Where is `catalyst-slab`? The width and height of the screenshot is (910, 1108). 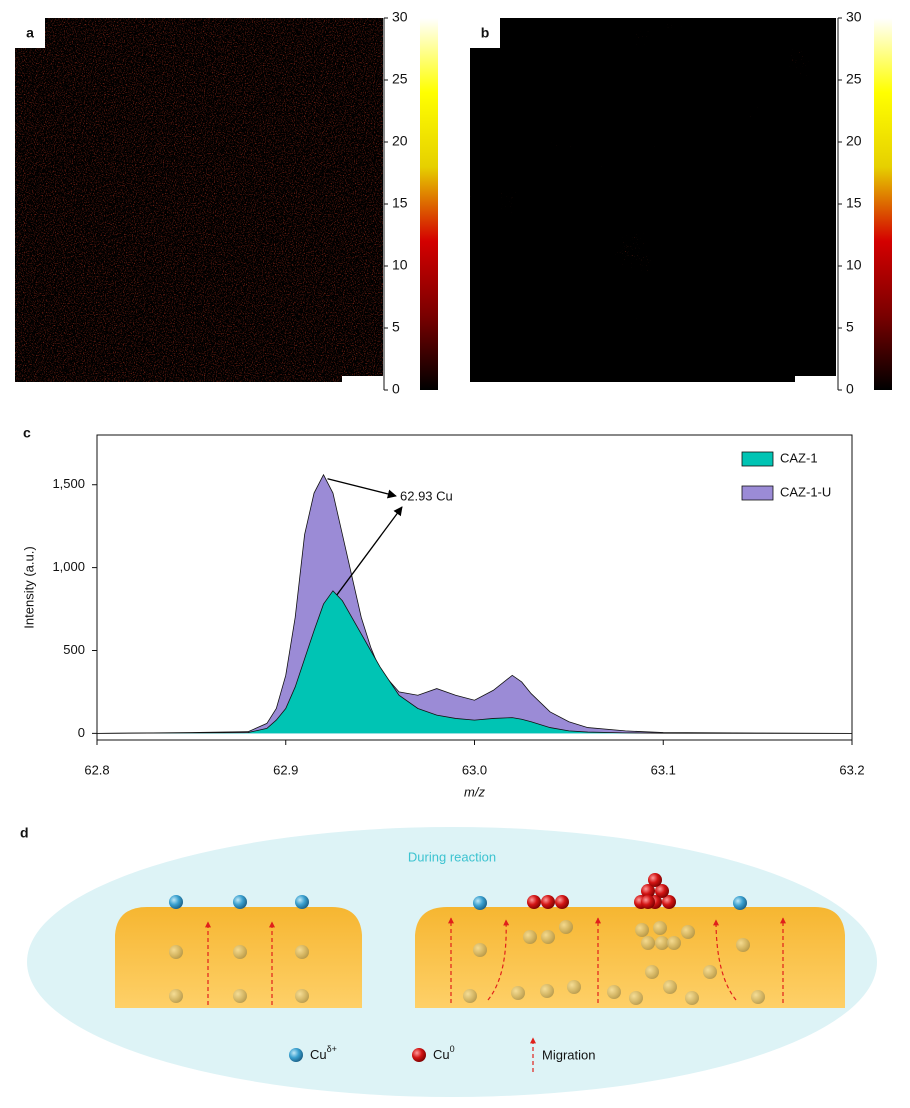 catalyst-slab is located at coordinates (630, 957).